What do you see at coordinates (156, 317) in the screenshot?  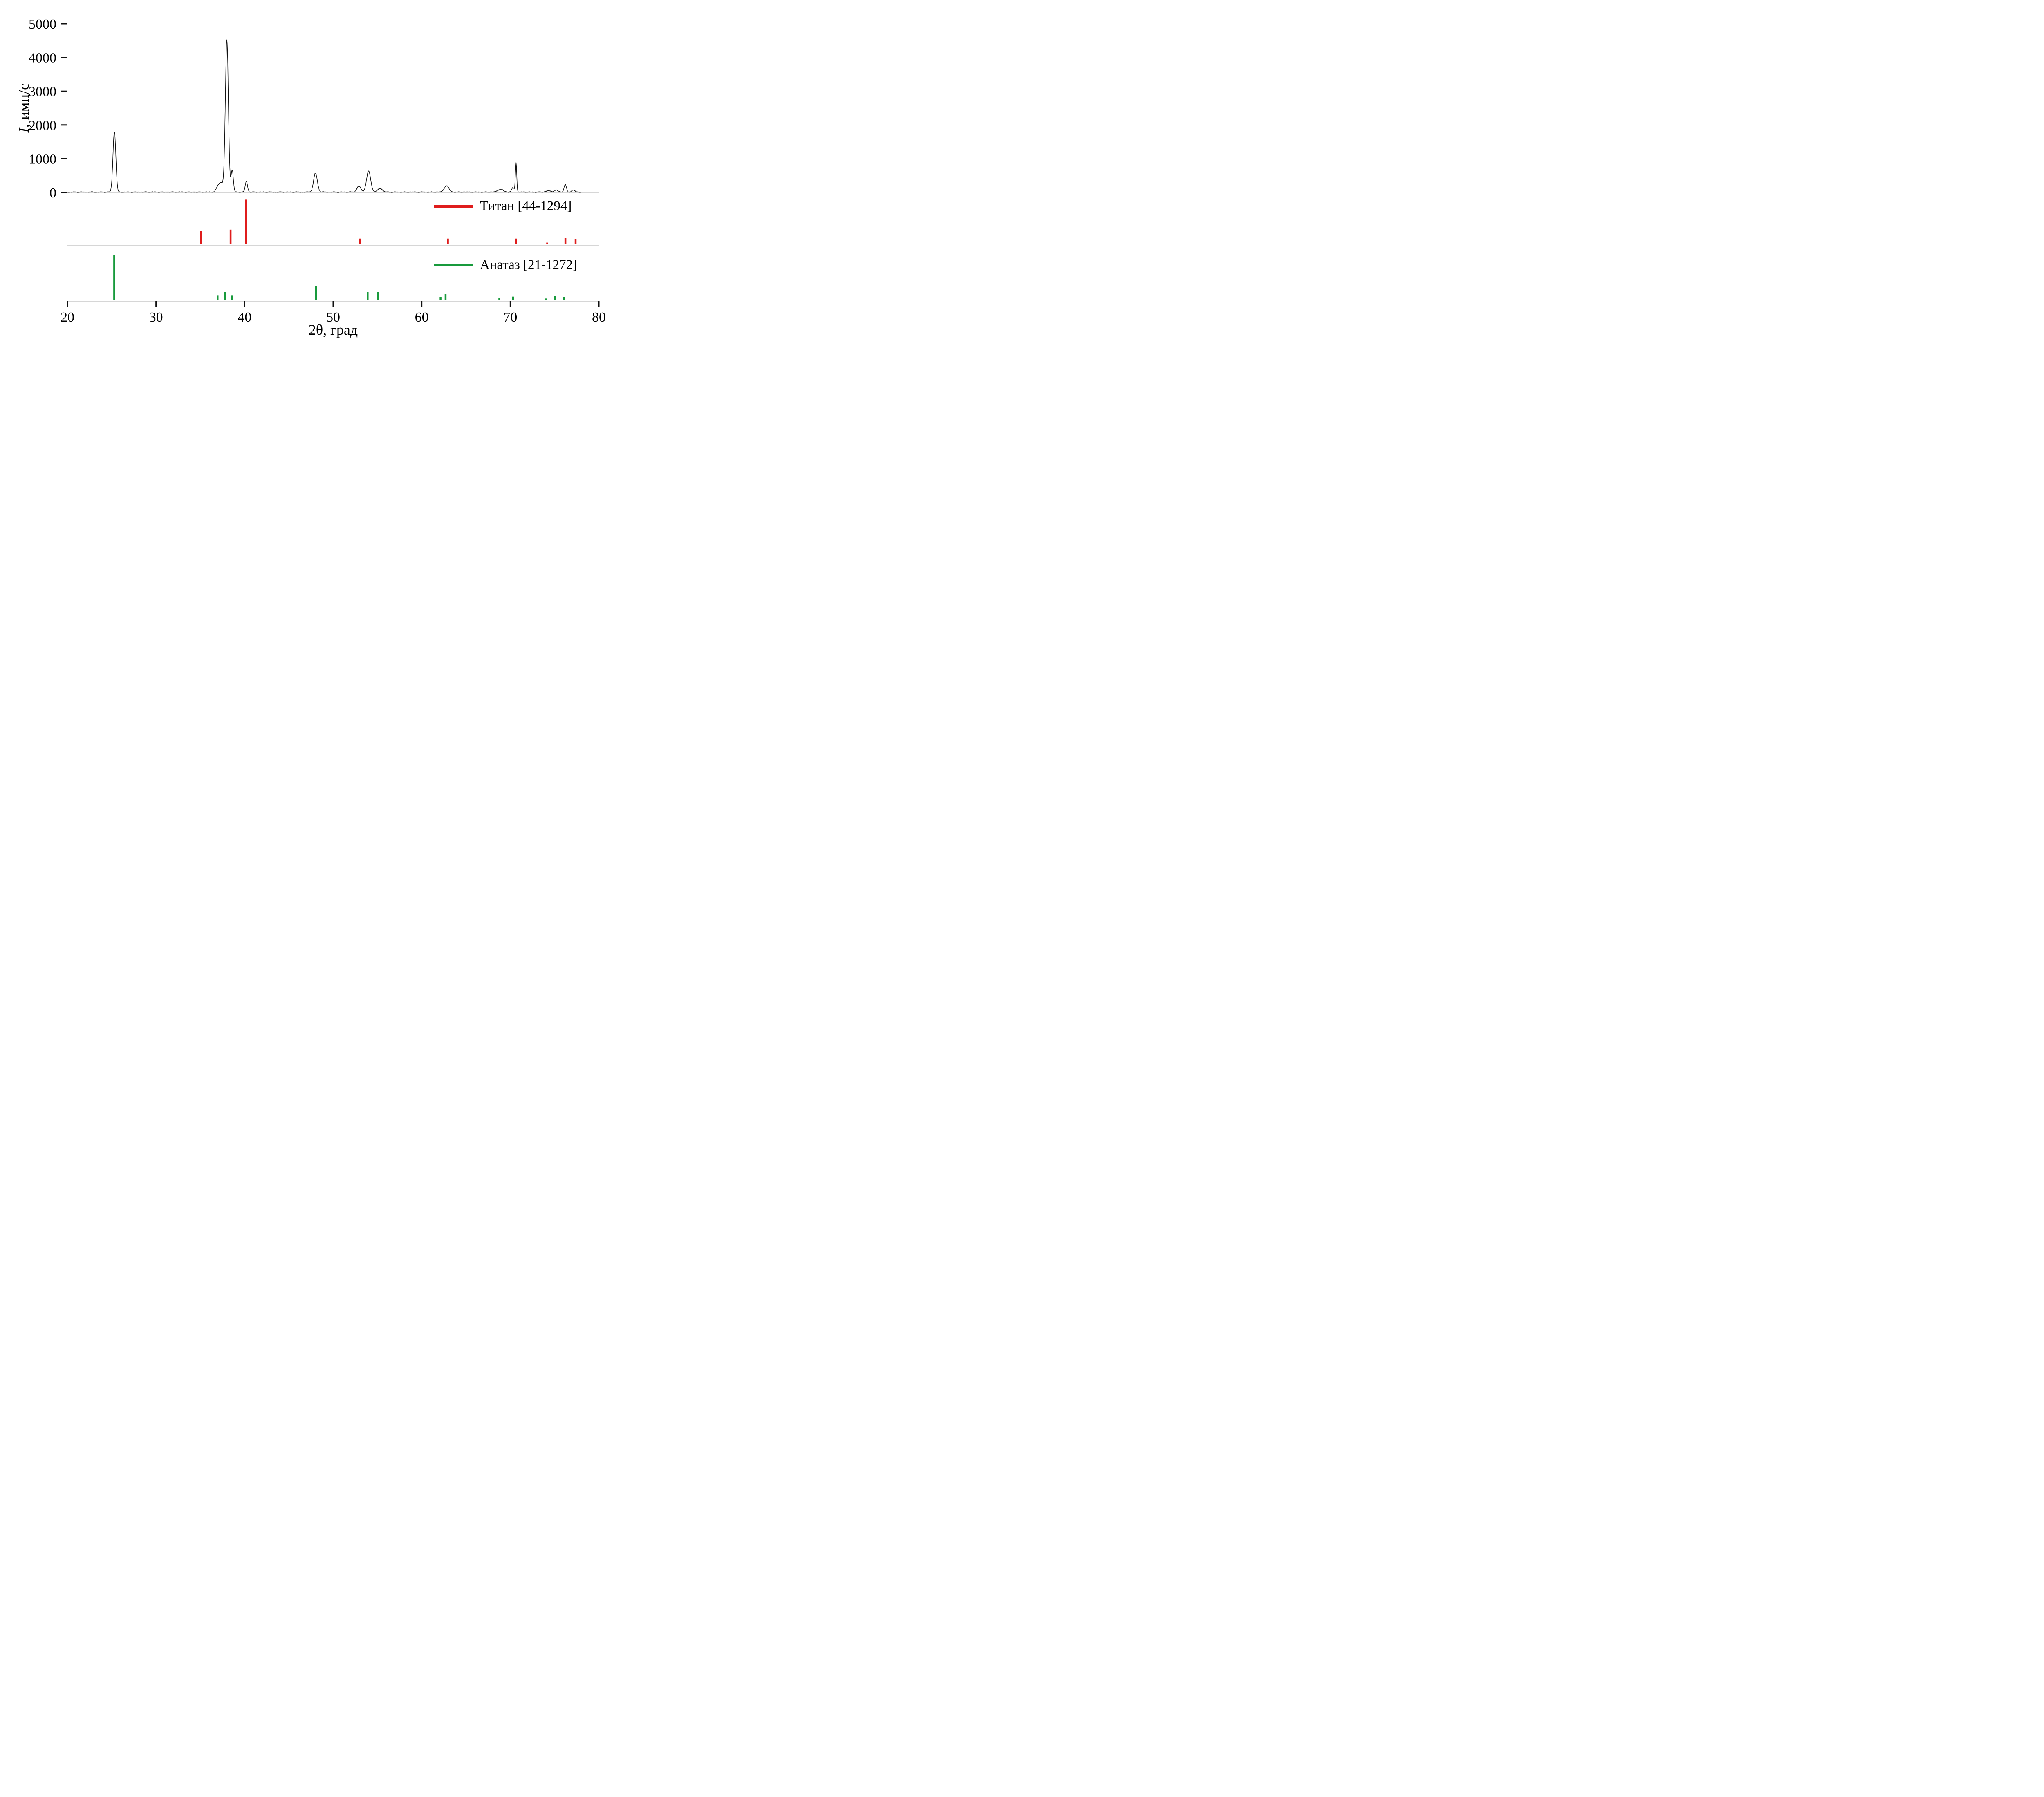 I see `x-tick-label: 30` at bounding box center [156, 317].